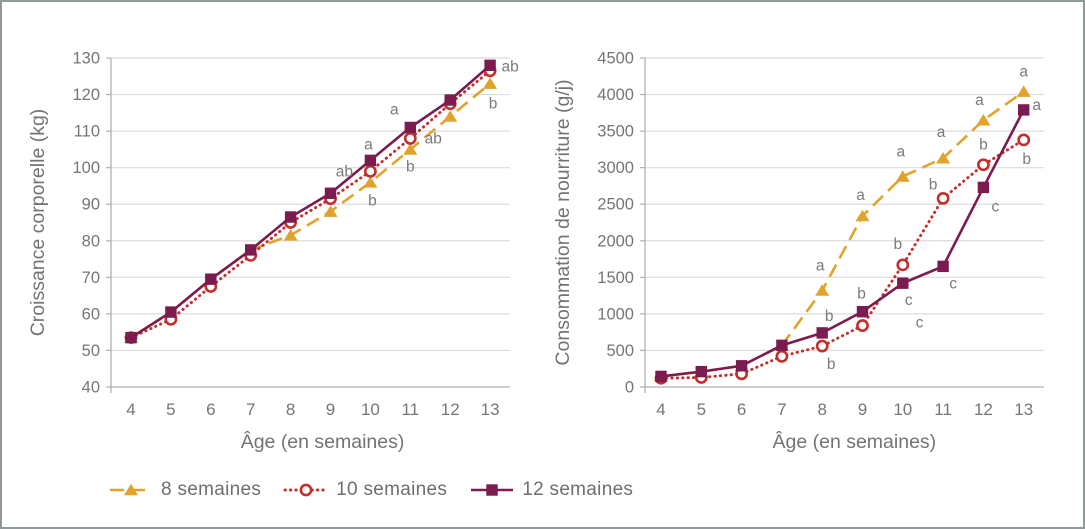  Describe the element at coordinates (86, 59) in the screenshot. I see `svg-text: 130` at that location.